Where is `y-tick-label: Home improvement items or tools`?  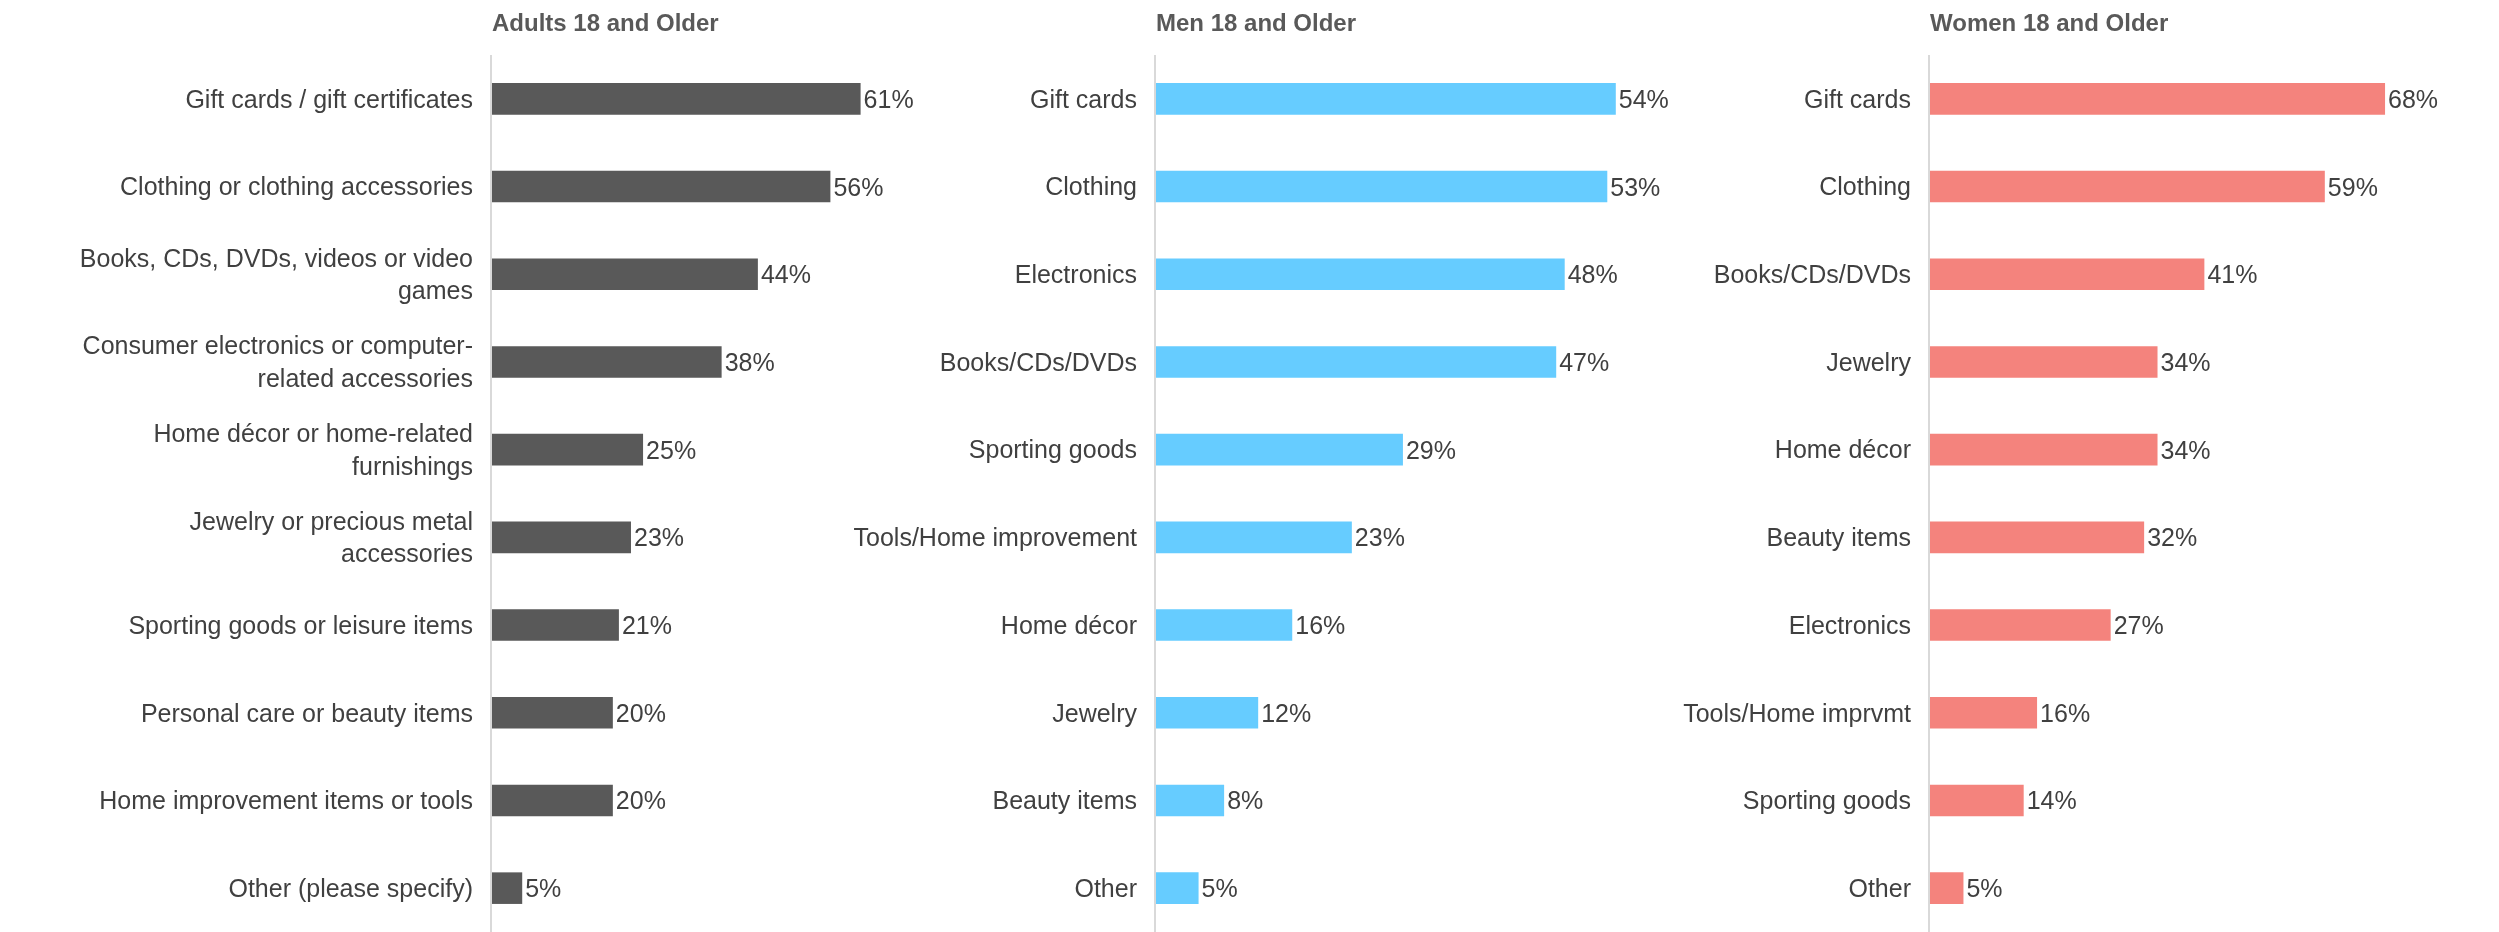
y-tick-label: Home improvement items or tools is located at coordinates (286, 800).